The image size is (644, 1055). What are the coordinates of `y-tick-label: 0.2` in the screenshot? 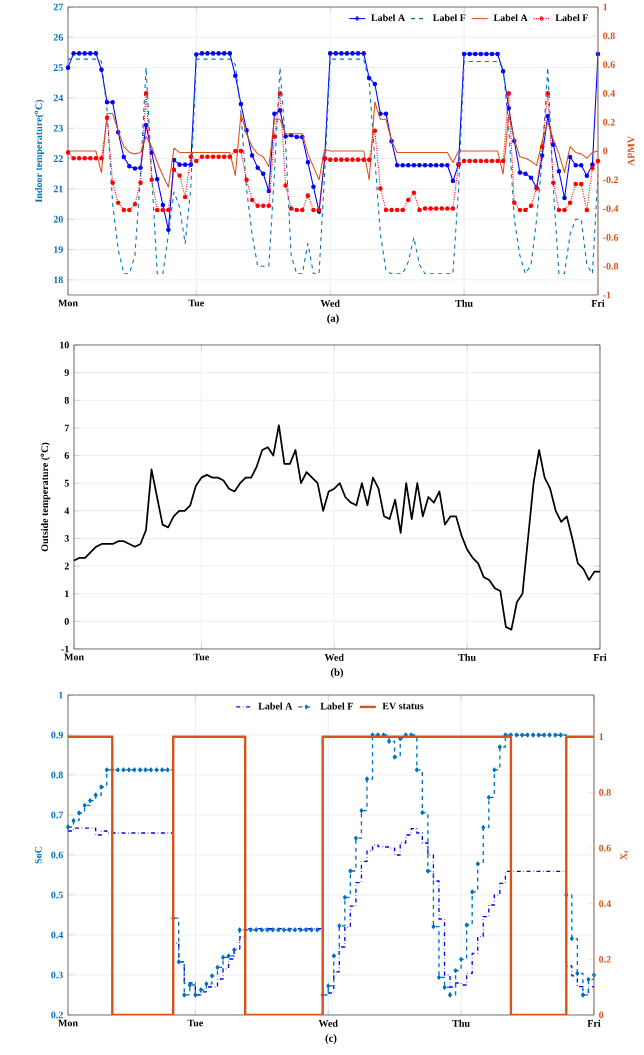 It's located at (57, 1015).